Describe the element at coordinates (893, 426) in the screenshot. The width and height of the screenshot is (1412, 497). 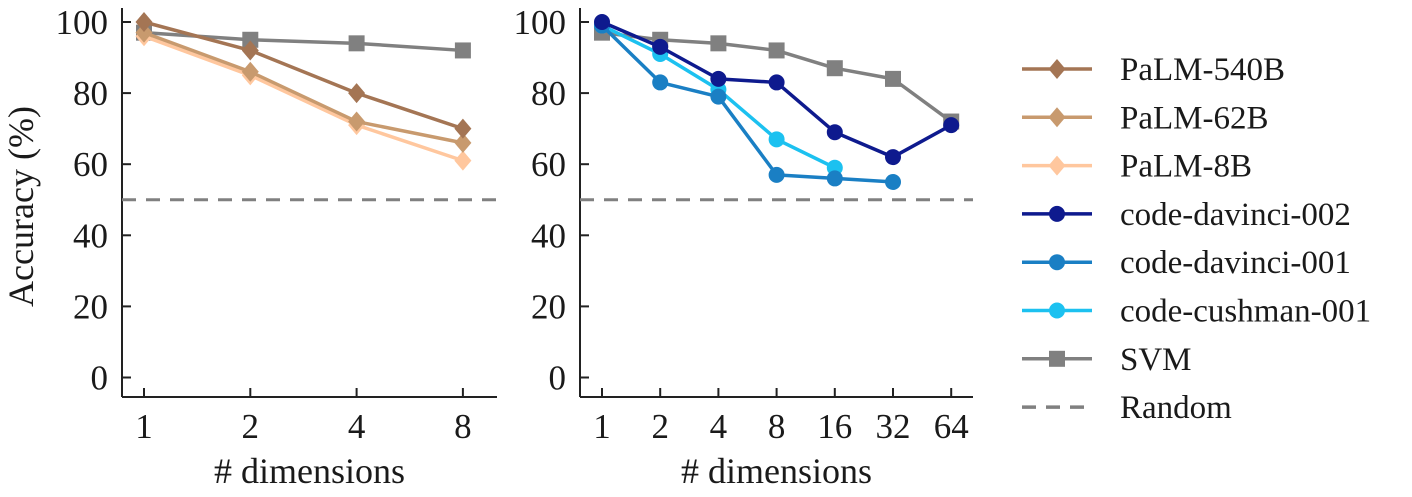
I see `right-x-tick-label: 32` at that location.